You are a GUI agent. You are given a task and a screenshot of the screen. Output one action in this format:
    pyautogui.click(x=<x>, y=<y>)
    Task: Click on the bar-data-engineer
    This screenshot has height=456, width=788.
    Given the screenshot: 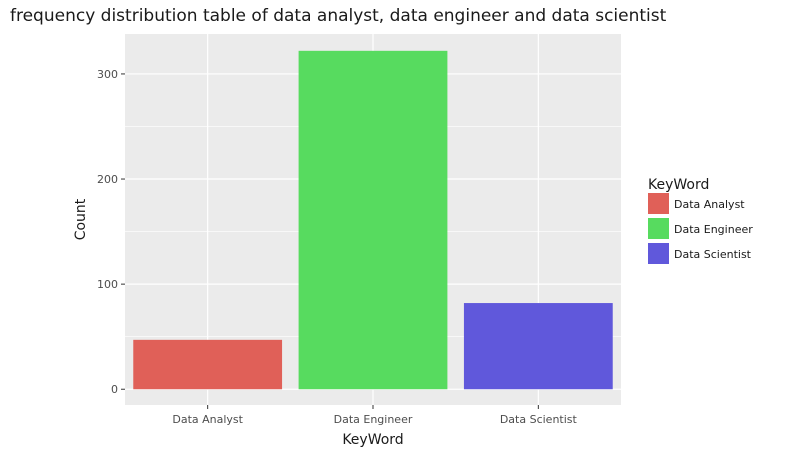 What is the action you would take?
    pyautogui.click(x=373, y=220)
    